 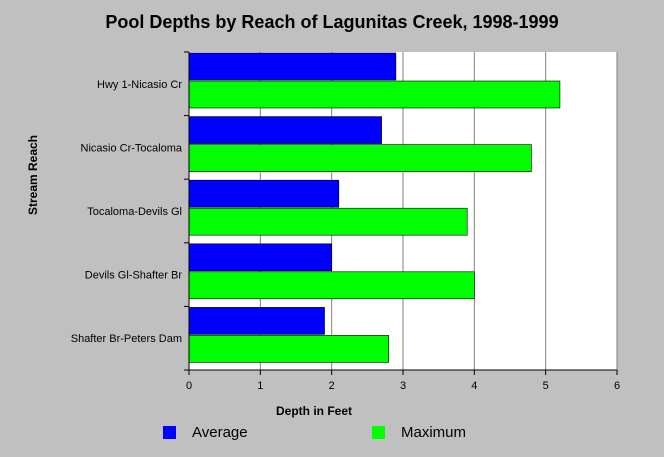 I want to click on x-tick-label: 1, so click(x=260, y=386).